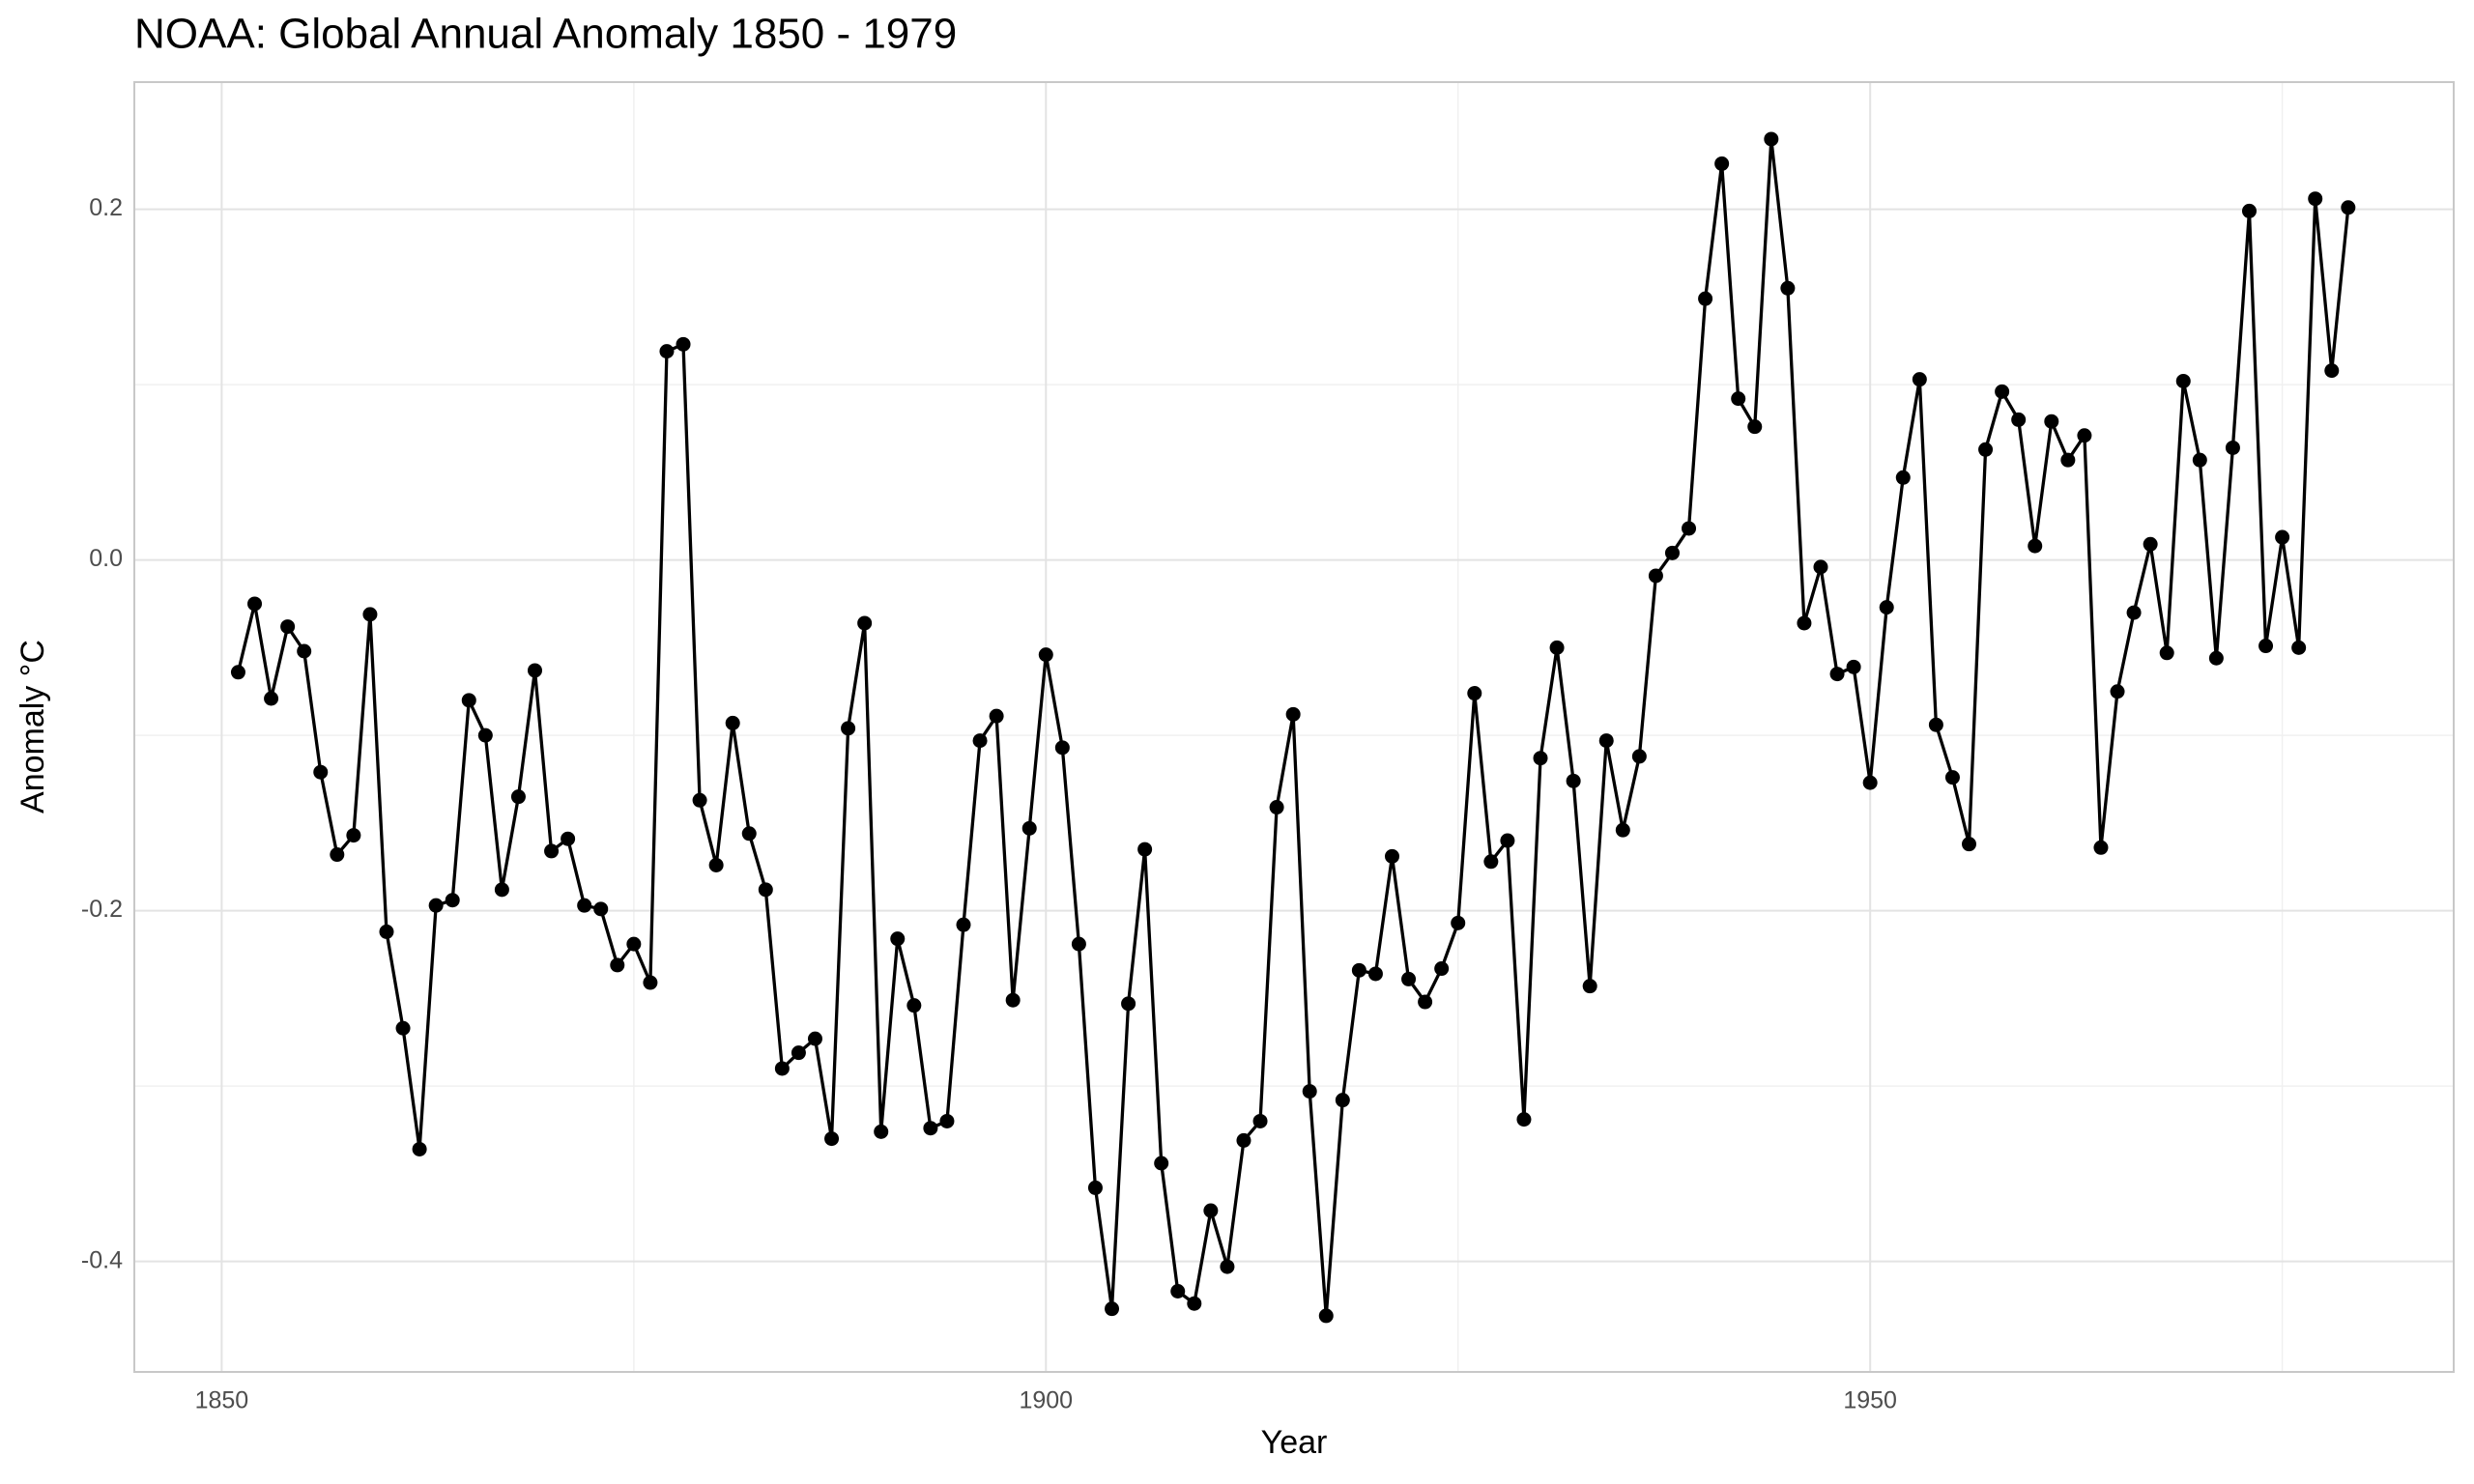  What do you see at coordinates (102, 910) in the screenshot?
I see `y-tick-label: -0.2` at bounding box center [102, 910].